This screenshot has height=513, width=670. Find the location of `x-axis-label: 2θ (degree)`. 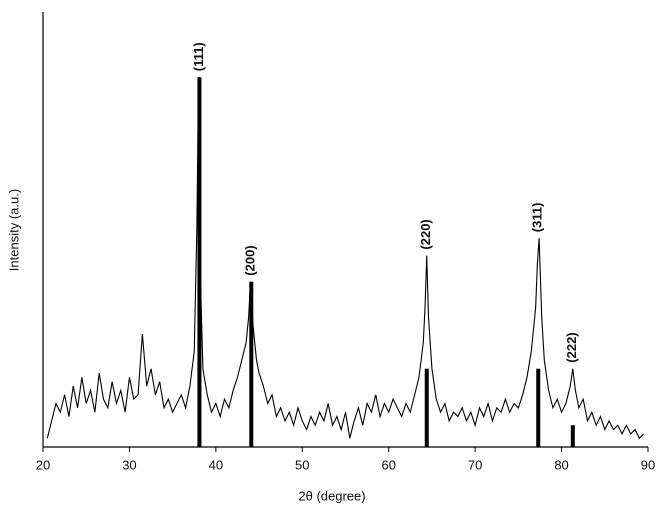

x-axis-label: 2θ (degree) is located at coordinates (331, 495).